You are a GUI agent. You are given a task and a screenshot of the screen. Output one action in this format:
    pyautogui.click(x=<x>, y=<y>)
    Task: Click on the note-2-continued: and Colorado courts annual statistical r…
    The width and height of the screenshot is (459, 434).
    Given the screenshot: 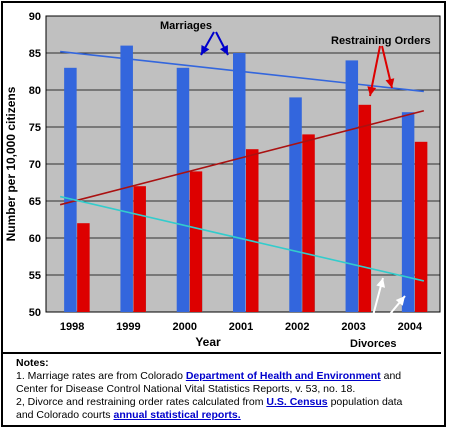 What is the action you would take?
    pyautogui.click(x=128, y=415)
    